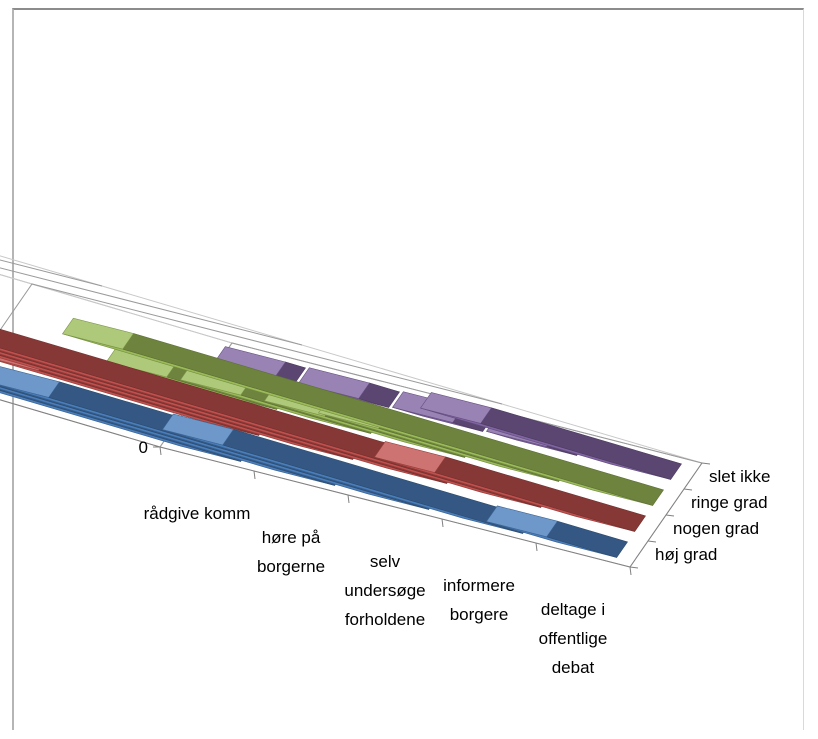 The width and height of the screenshot is (818, 739). What do you see at coordinates (479, 585) in the screenshot?
I see `category-label-line: informere` at bounding box center [479, 585].